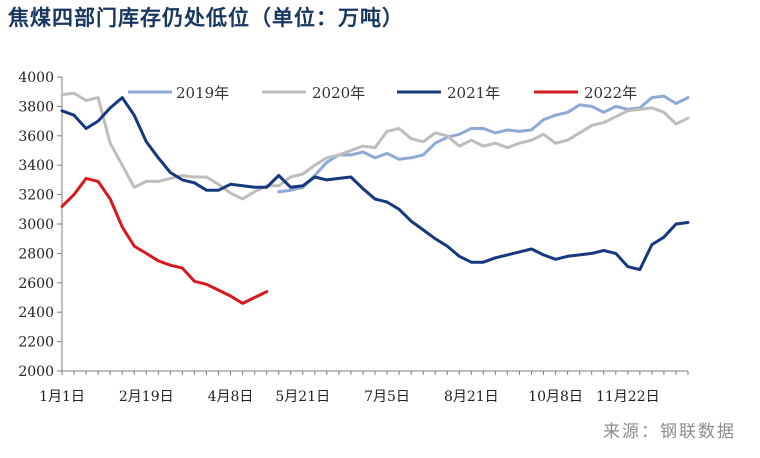 The width and height of the screenshot is (760, 458). What do you see at coordinates (36, 343) in the screenshot?
I see `y-tick-label: 2200` at bounding box center [36, 343].